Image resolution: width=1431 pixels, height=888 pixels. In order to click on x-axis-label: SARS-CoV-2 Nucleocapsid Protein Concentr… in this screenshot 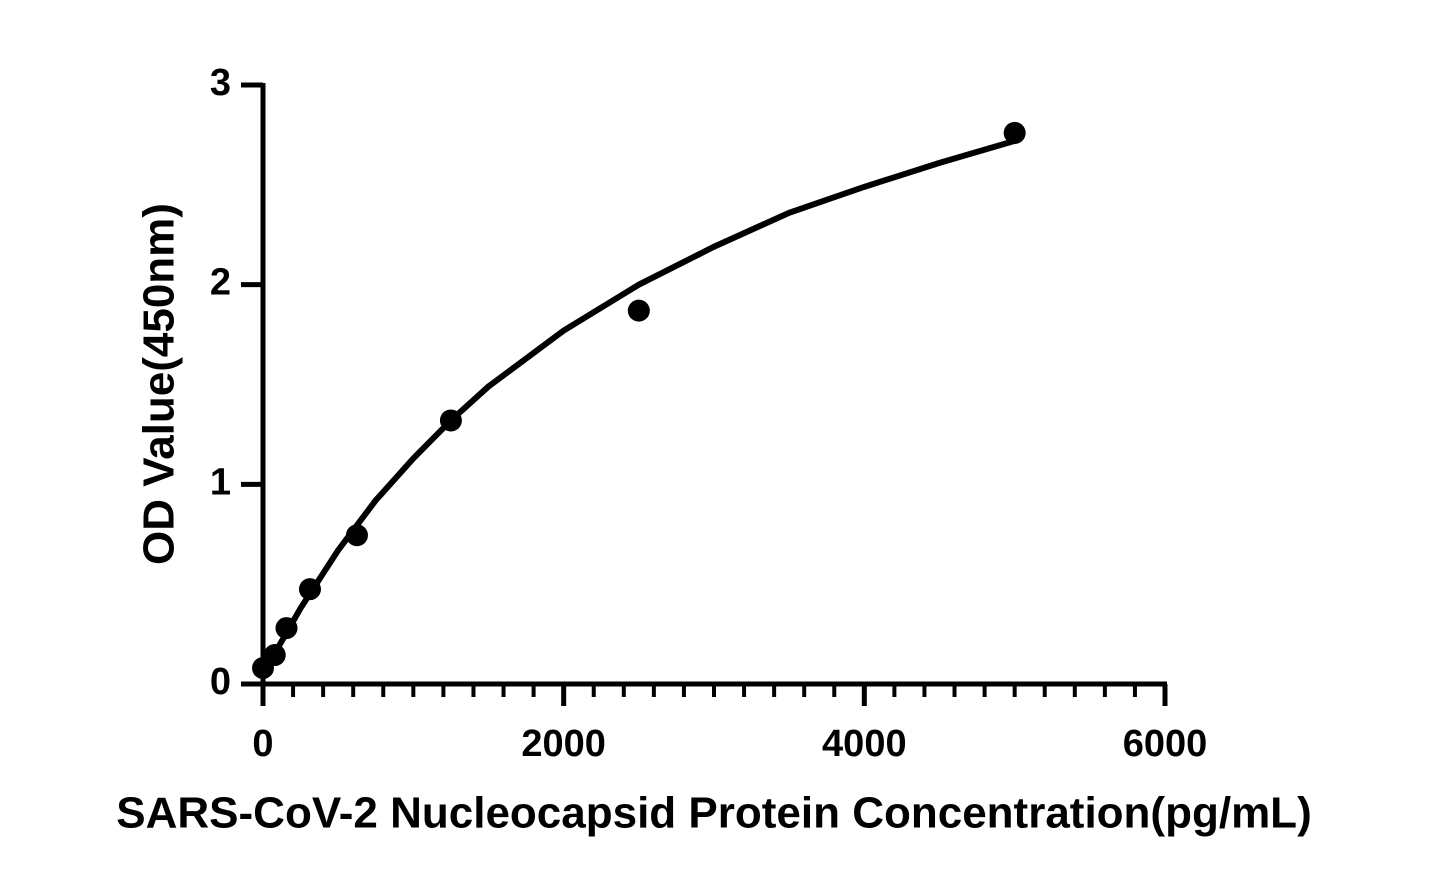, I will do `click(713, 813)`.